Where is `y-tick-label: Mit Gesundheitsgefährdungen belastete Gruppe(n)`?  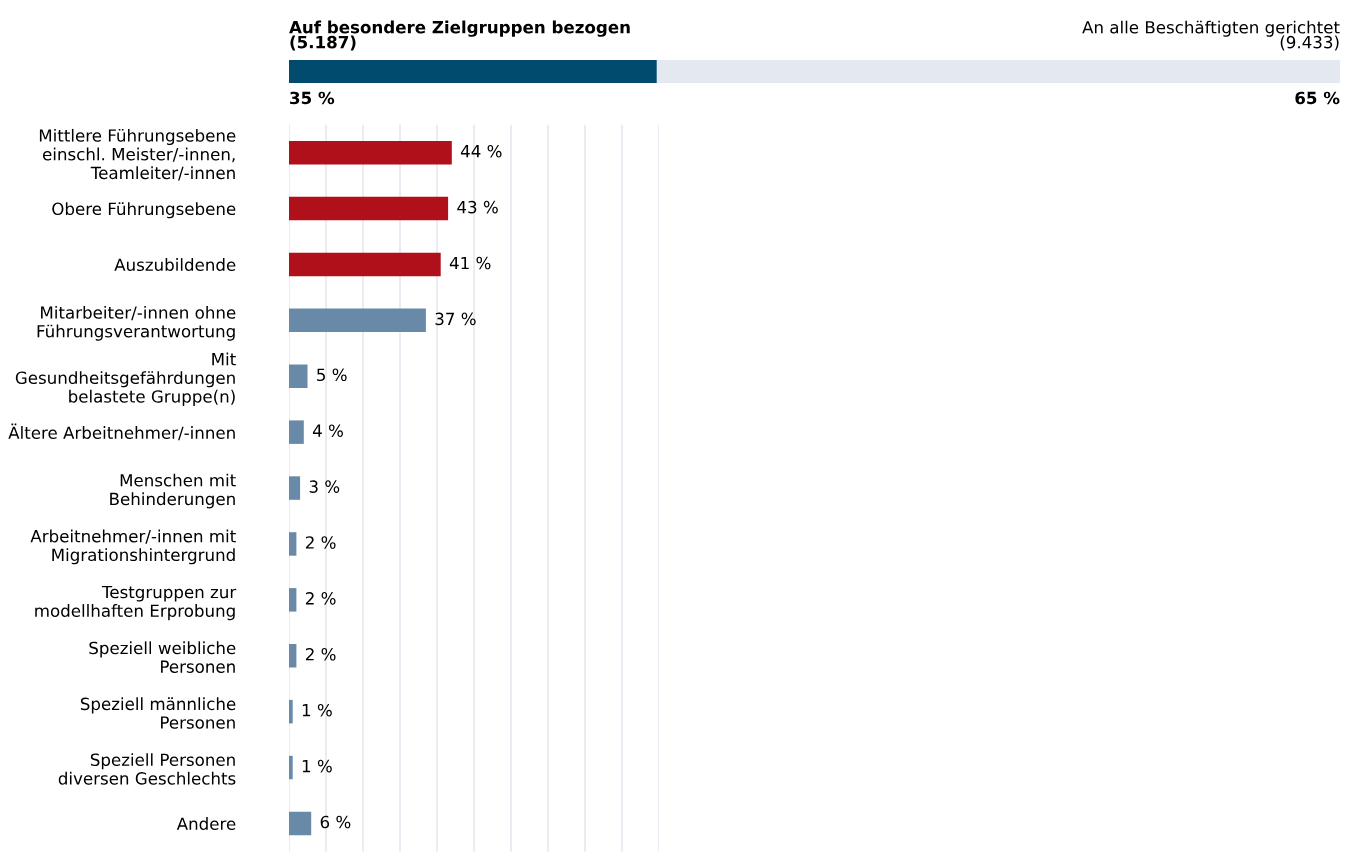 y-tick-label: Mit Gesundheitsgefährdungen belastete Gruppe(n) is located at coordinates (125, 379).